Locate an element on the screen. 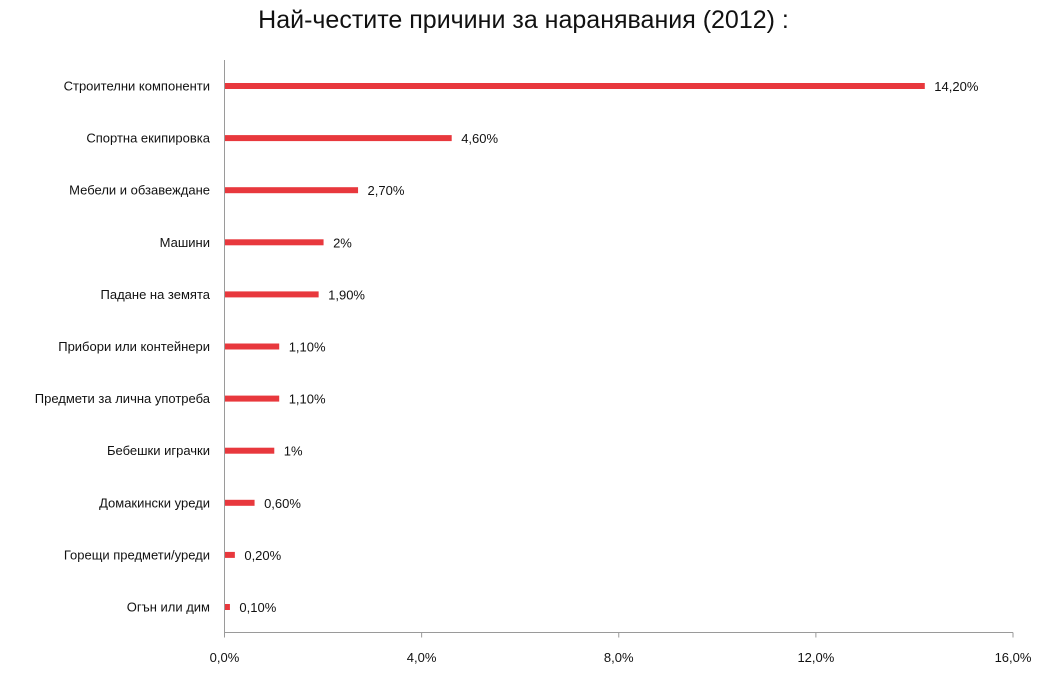 The image size is (1047, 679). category-label: Бебешки играчки is located at coordinates (158, 450).